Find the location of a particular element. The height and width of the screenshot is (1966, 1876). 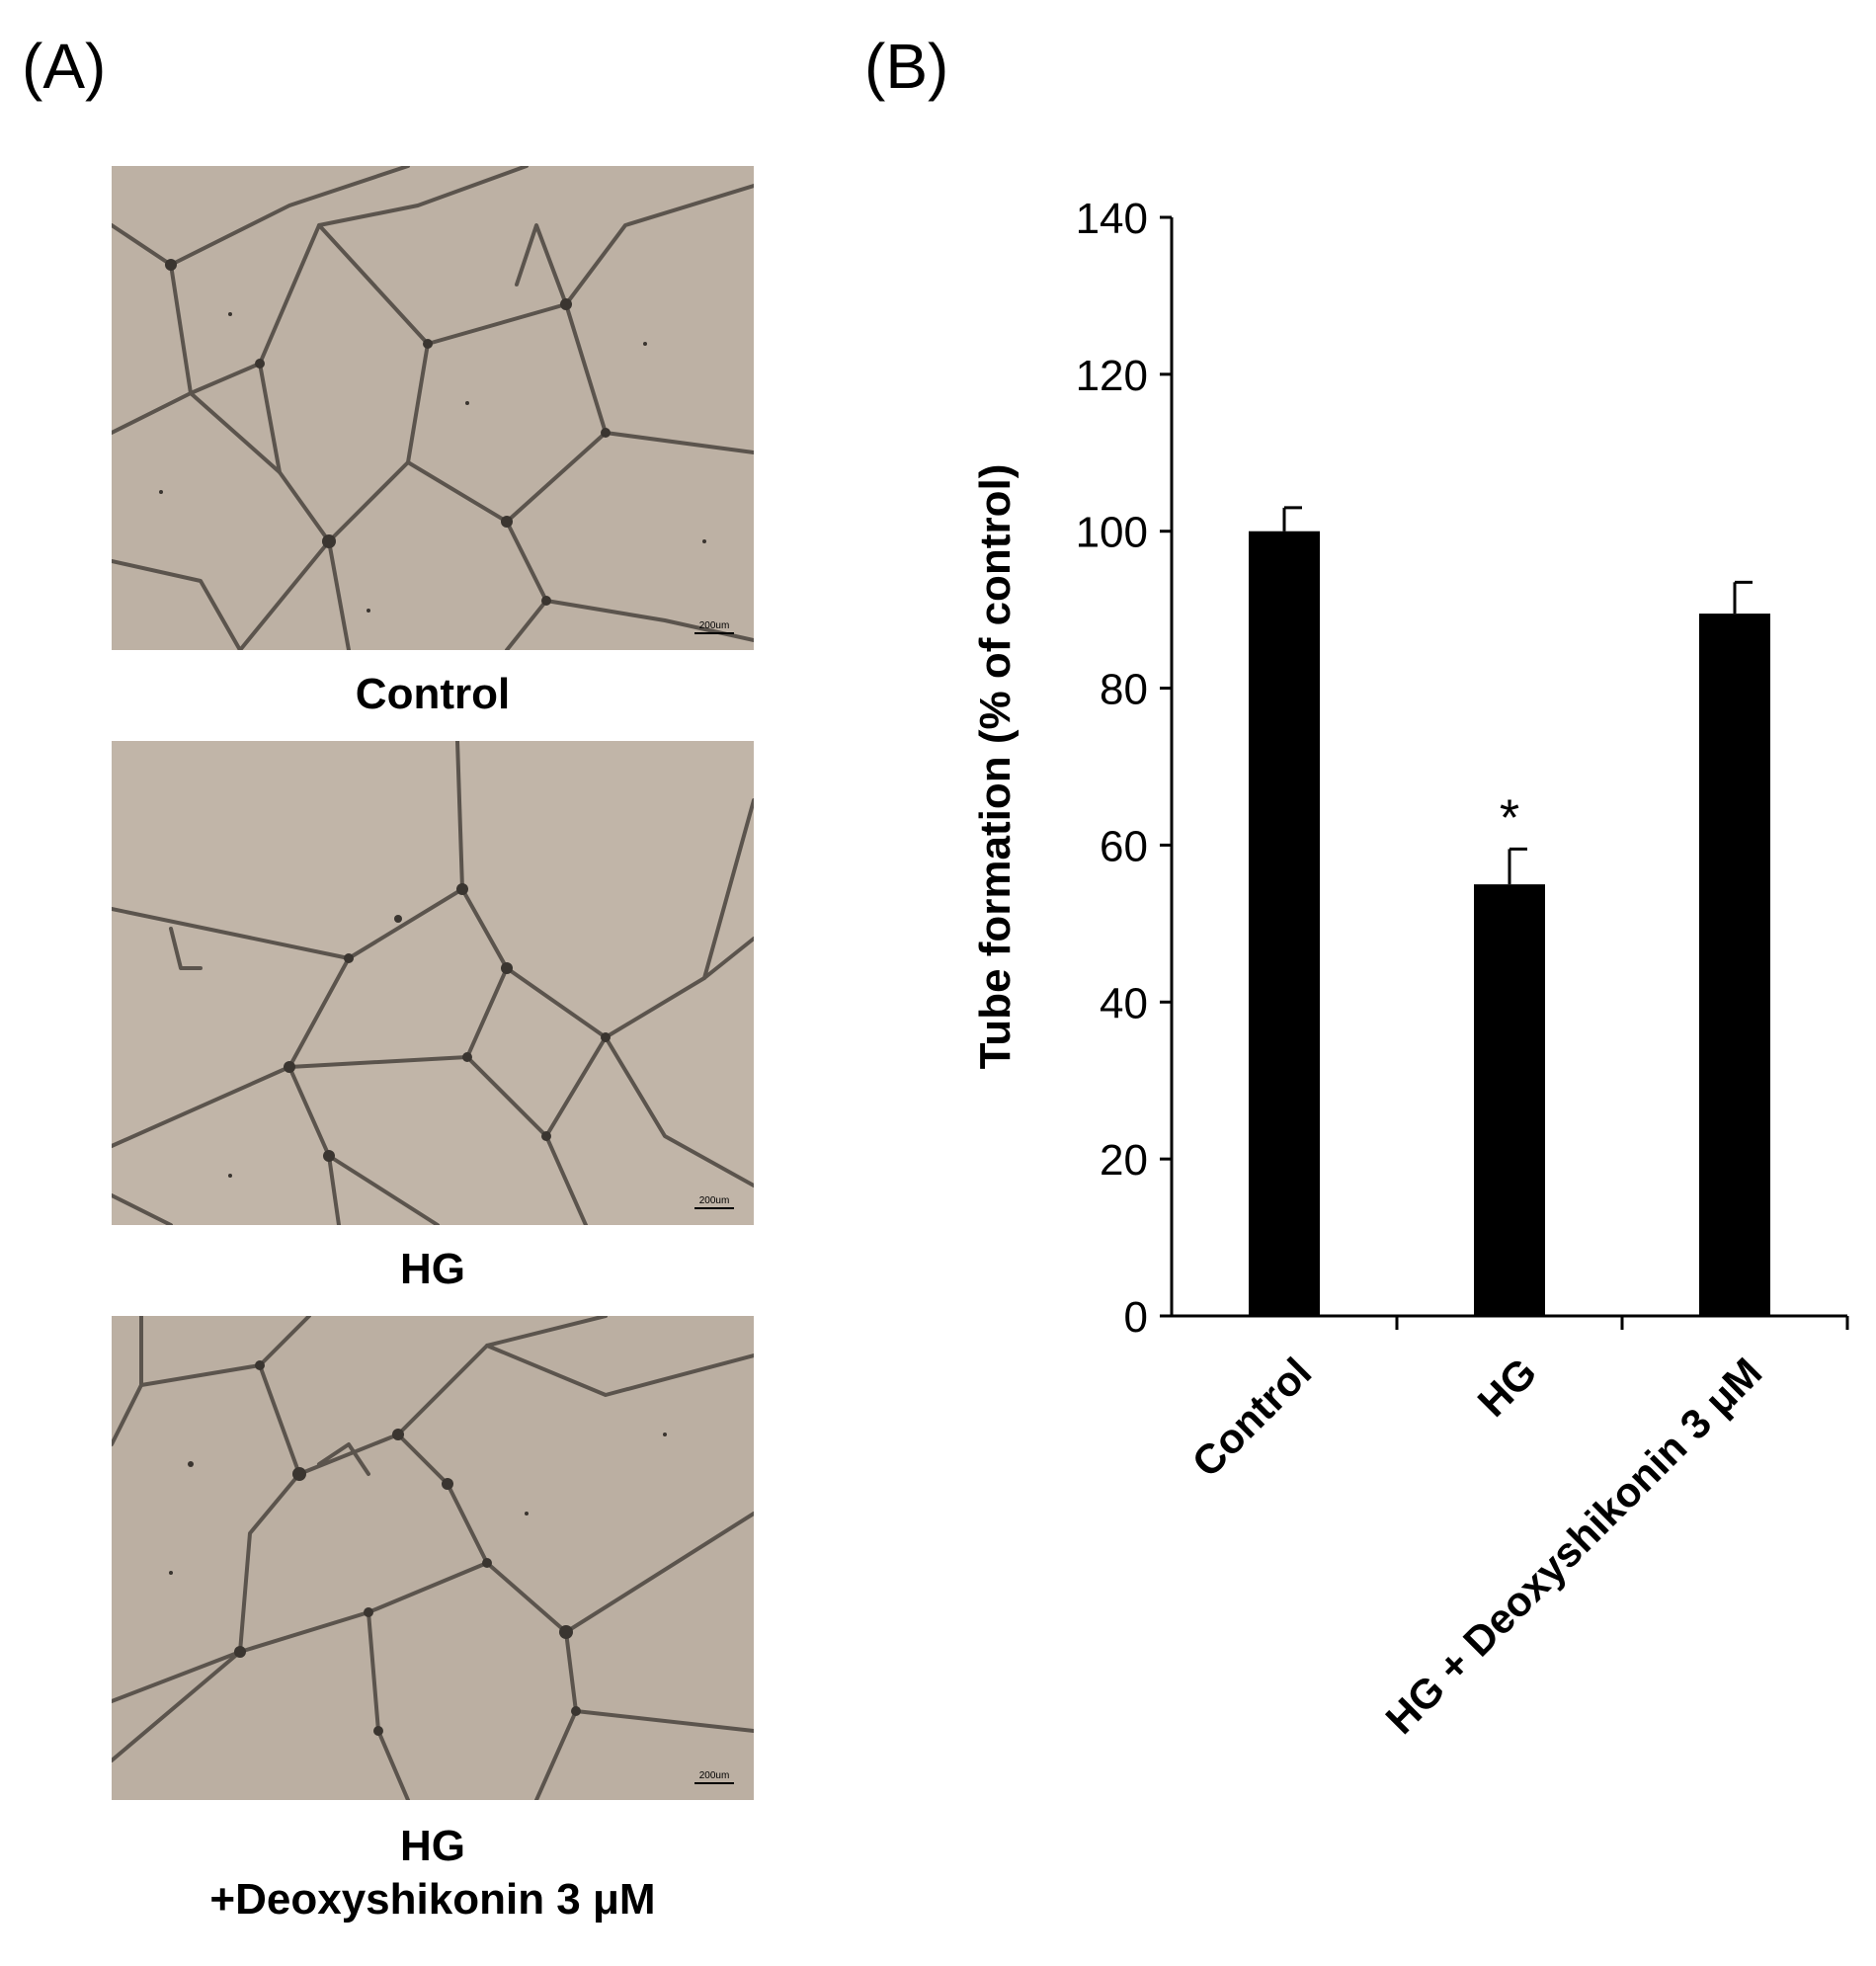

y-tick-label: 0 is located at coordinates (1136, 1317).